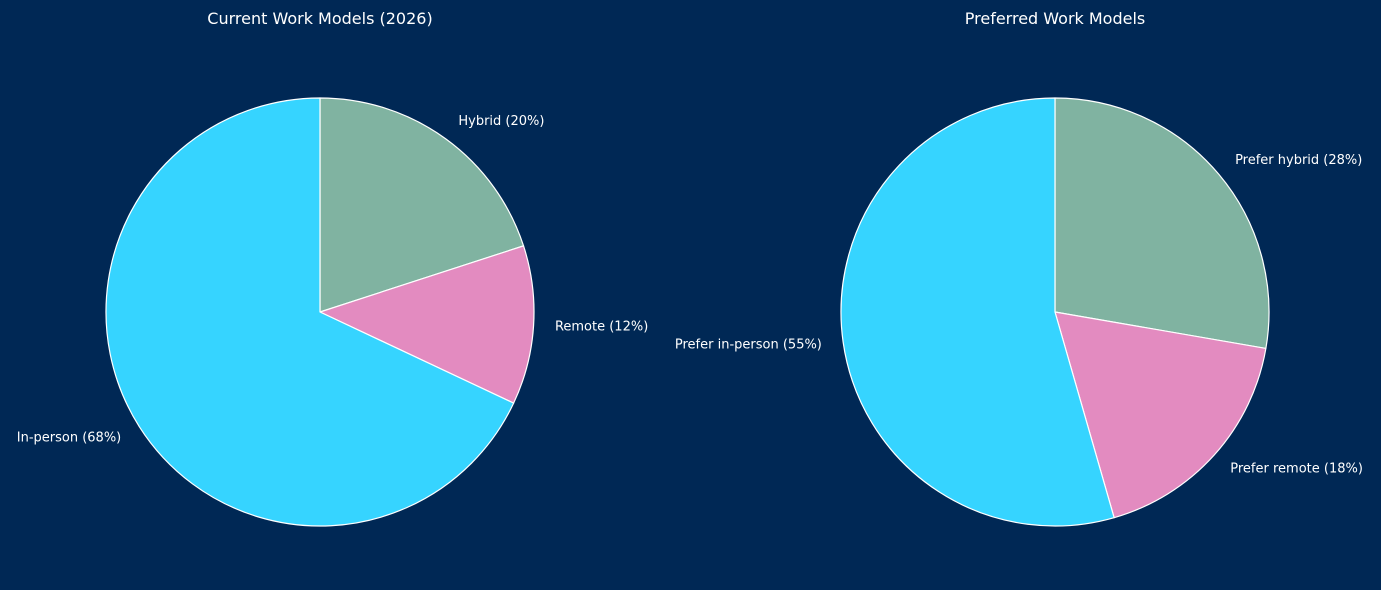 The height and width of the screenshot is (590, 1381). Describe the element at coordinates (319, 18) in the screenshot. I see `chart-title: Current Work Models (2026)` at that location.